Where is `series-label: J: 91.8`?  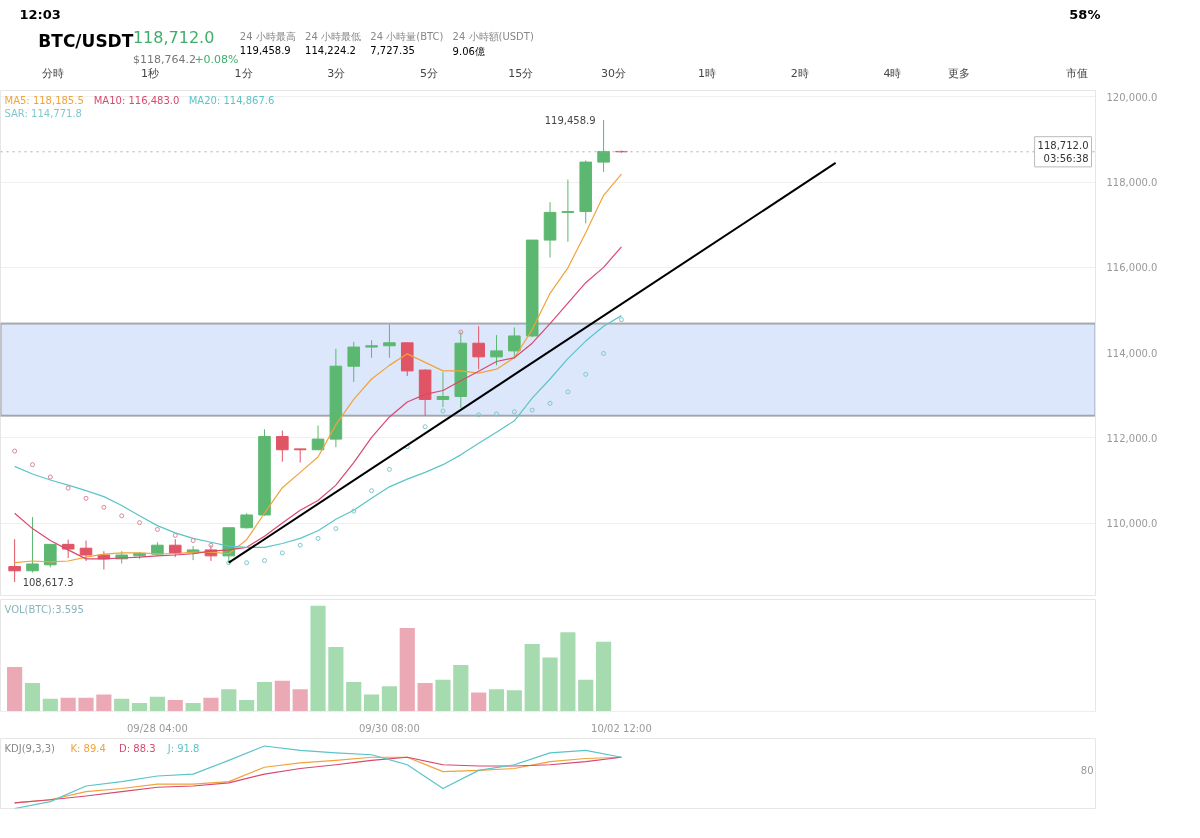 series-label: J: 91.8 is located at coordinates (183, 748).